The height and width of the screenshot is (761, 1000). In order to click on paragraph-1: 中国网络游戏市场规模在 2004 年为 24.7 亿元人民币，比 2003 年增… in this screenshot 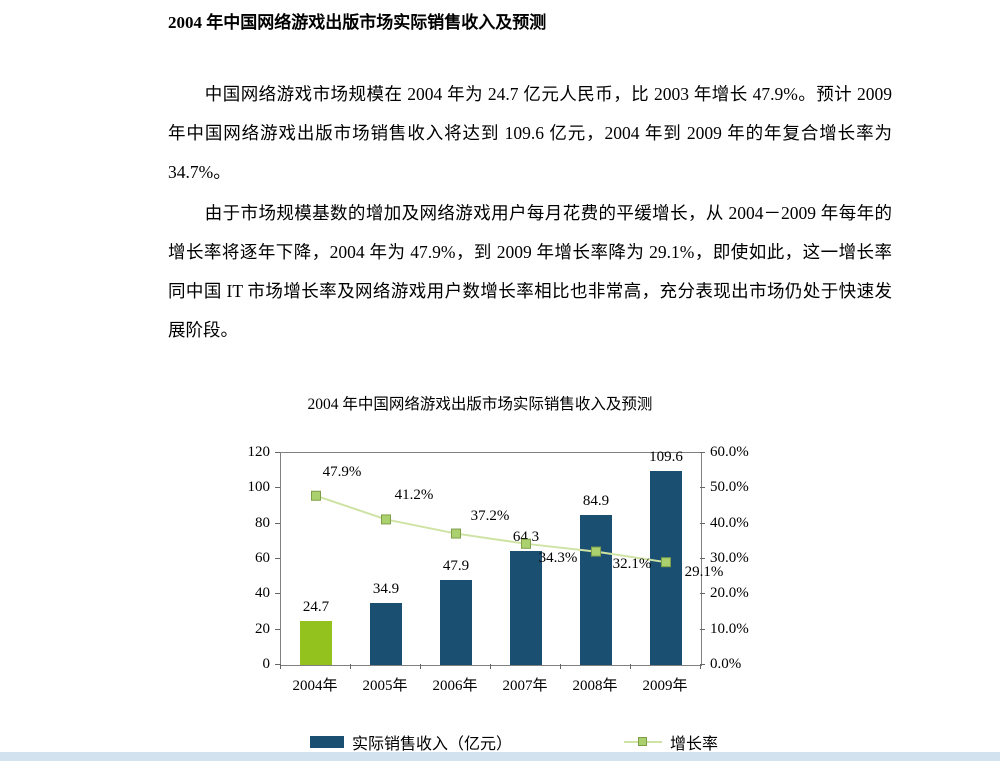, I will do `click(530, 133)`.